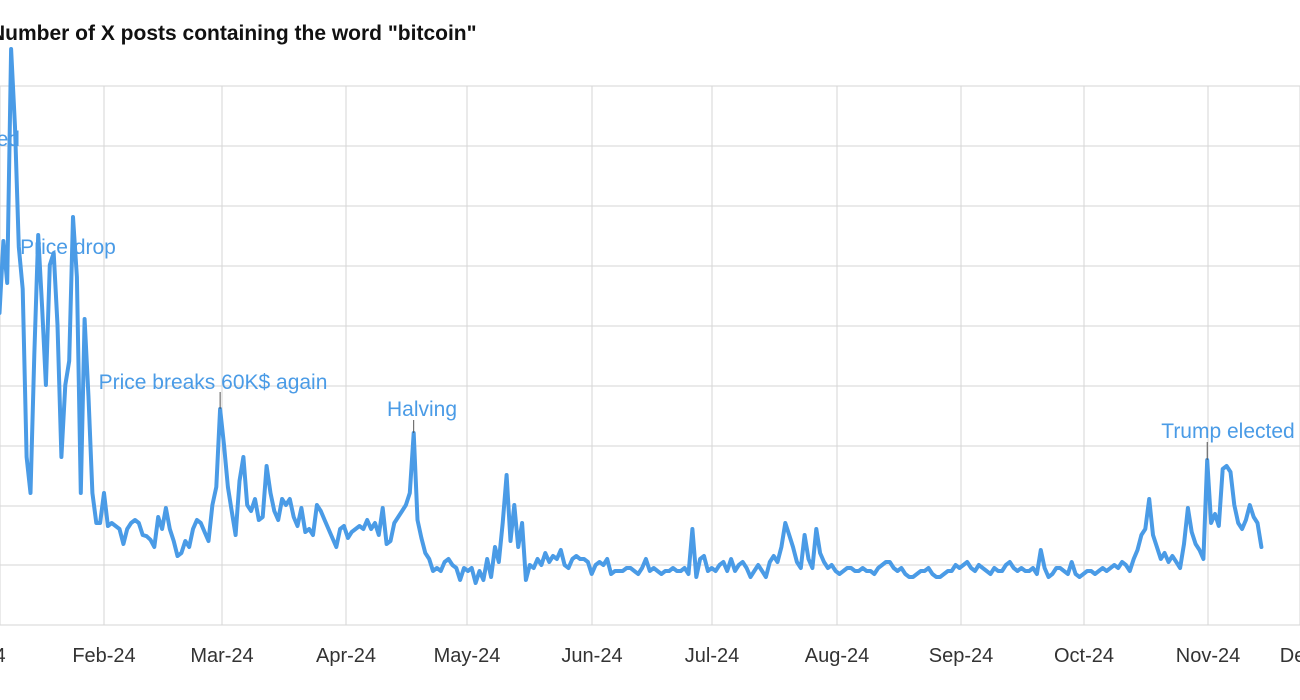 The width and height of the screenshot is (1300, 700). Describe the element at coordinates (837, 656) in the screenshot. I see `x-tick-label: Aug-24` at that location.